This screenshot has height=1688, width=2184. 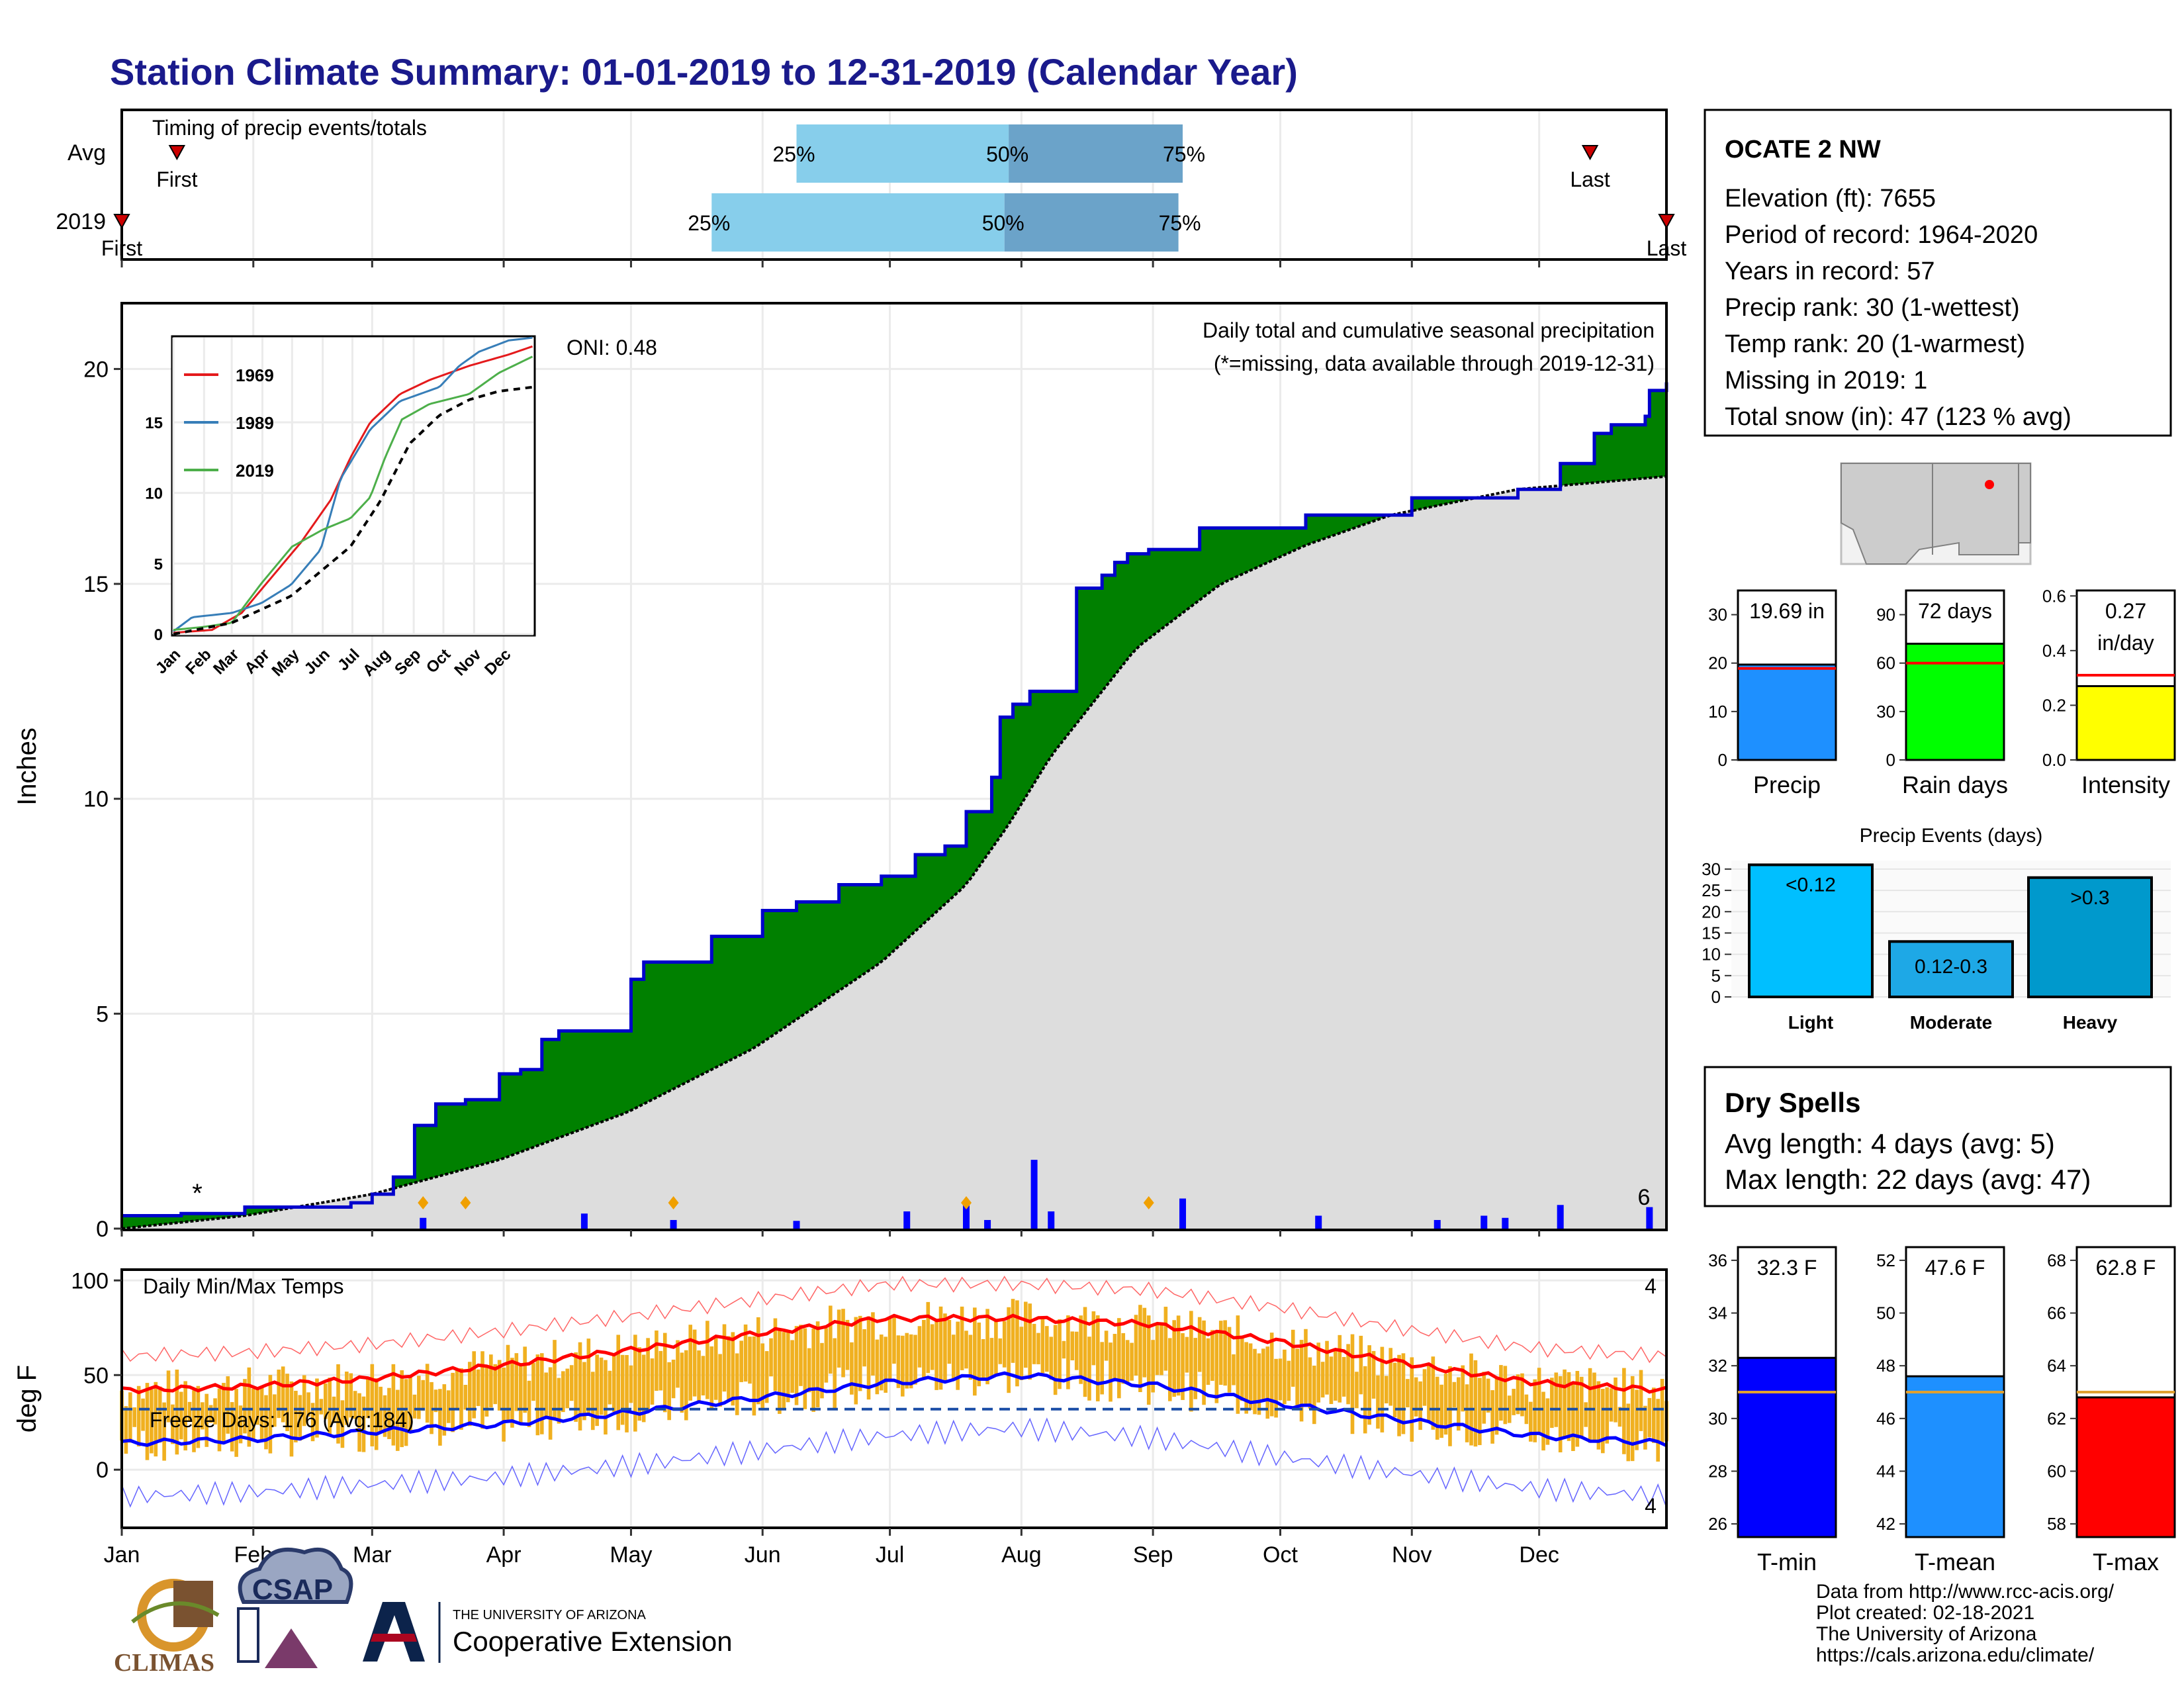 I want to click on avg-p25-p50-box, so click(x=903, y=153).